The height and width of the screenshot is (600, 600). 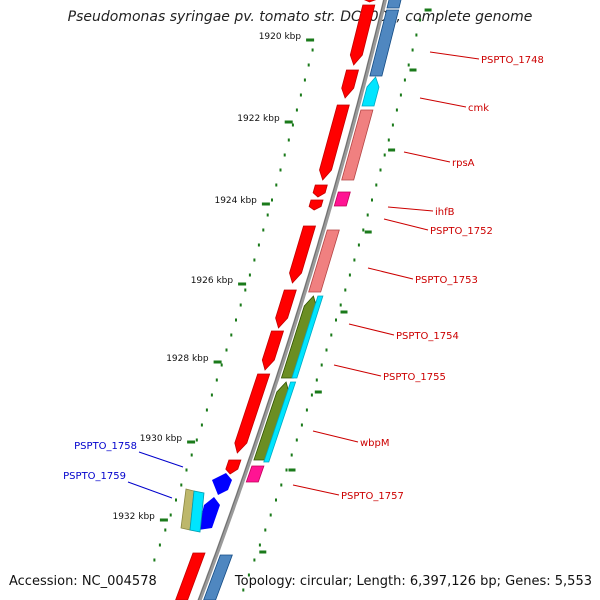 I want to click on gene-label: PSPTO_1752, so click(x=461, y=231).